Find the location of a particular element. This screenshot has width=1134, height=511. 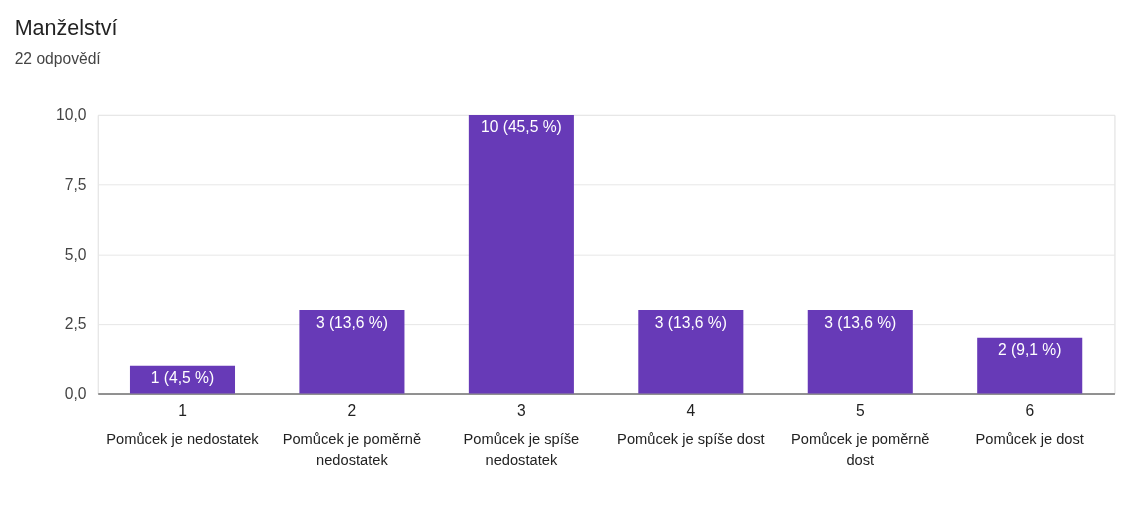

y-tick-label: 7,5 is located at coordinates (75, 184).